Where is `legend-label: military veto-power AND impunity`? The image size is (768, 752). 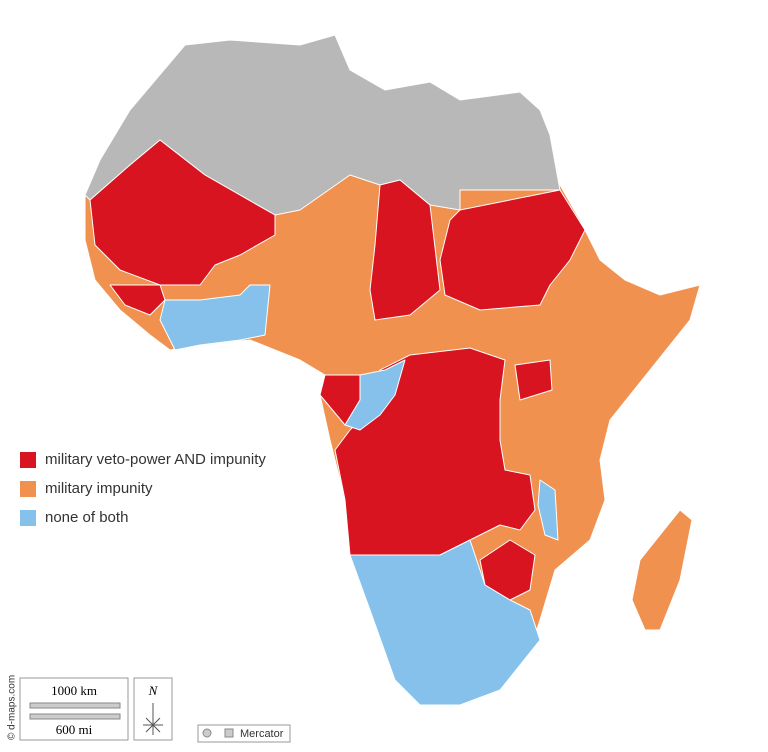
legend-label: military veto-power AND impunity is located at coordinates (155, 459).